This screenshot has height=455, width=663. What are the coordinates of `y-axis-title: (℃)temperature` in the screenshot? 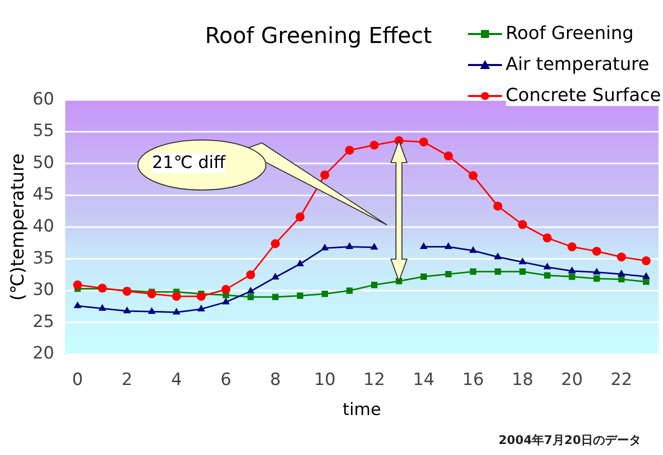 It's located at (17, 227).